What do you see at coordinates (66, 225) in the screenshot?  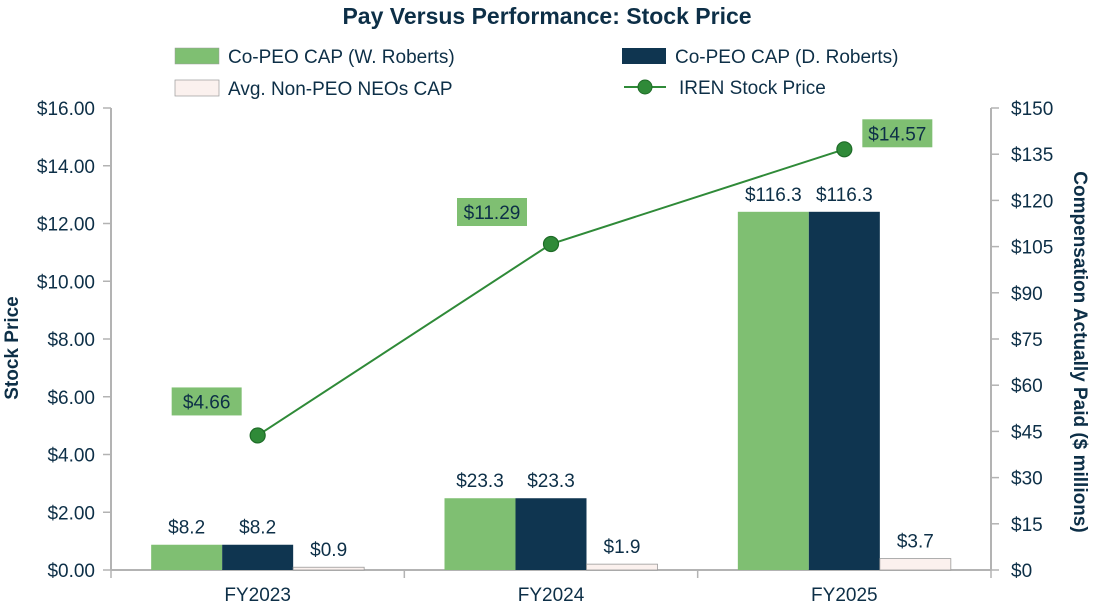 I see `left-tick-label: $12.00` at bounding box center [66, 225].